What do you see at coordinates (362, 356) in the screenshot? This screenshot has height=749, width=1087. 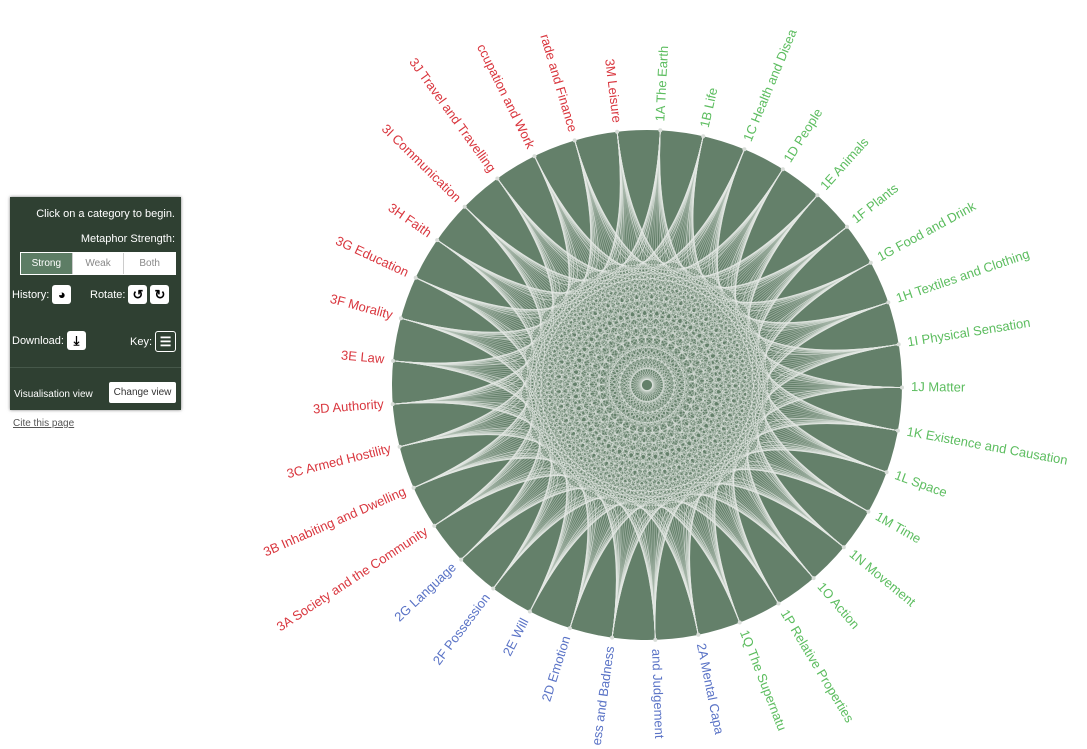 I see `category-label: 3E Law` at bounding box center [362, 356].